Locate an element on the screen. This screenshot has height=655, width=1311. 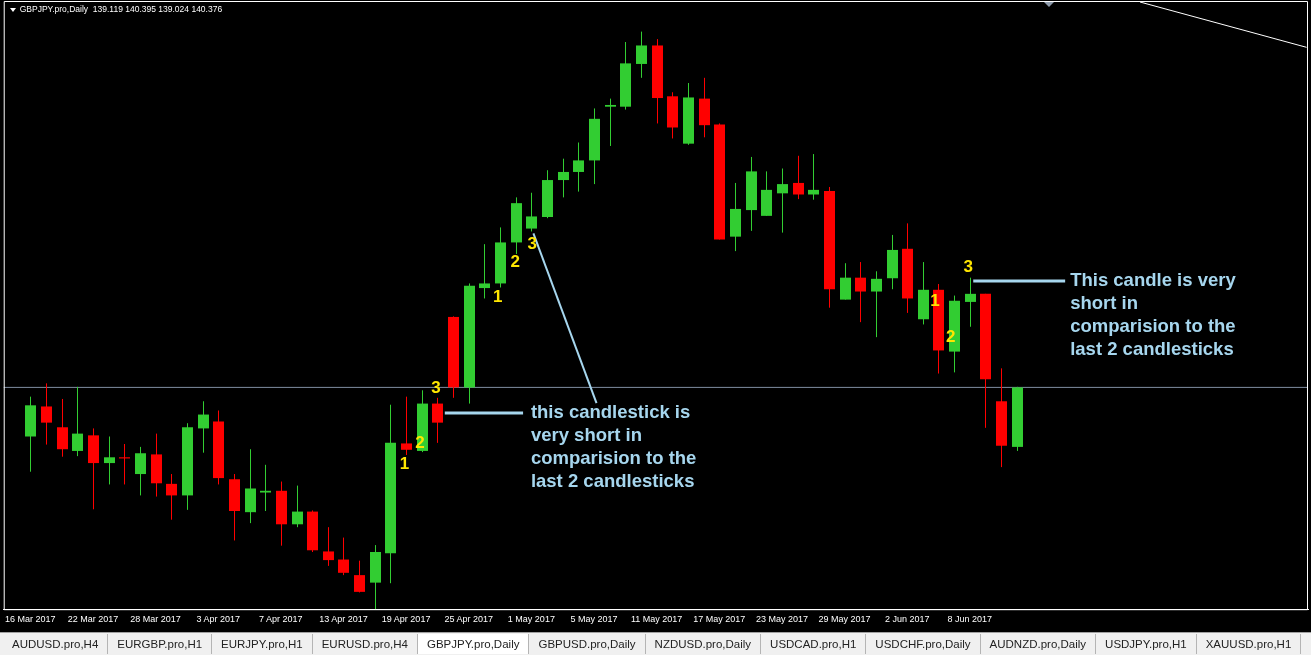
x-tick-label: 7 Apr 2017 is located at coordinates (281, 619).